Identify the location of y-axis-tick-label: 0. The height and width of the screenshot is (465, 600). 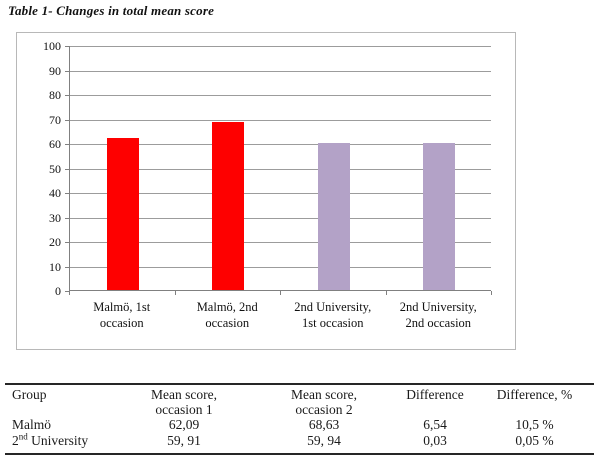
(58, 291).